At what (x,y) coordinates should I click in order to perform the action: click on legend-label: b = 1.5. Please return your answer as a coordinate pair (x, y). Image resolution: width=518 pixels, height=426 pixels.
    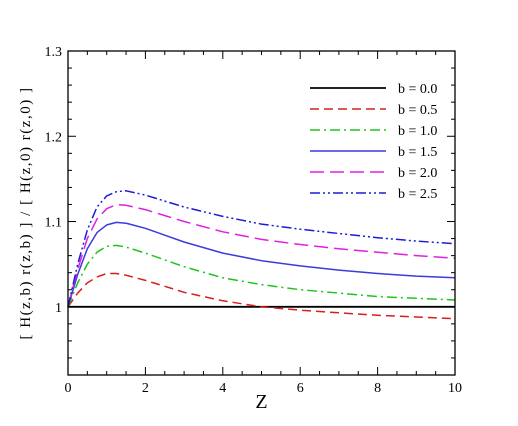
    Looking at the image, I should click on (417, 152).